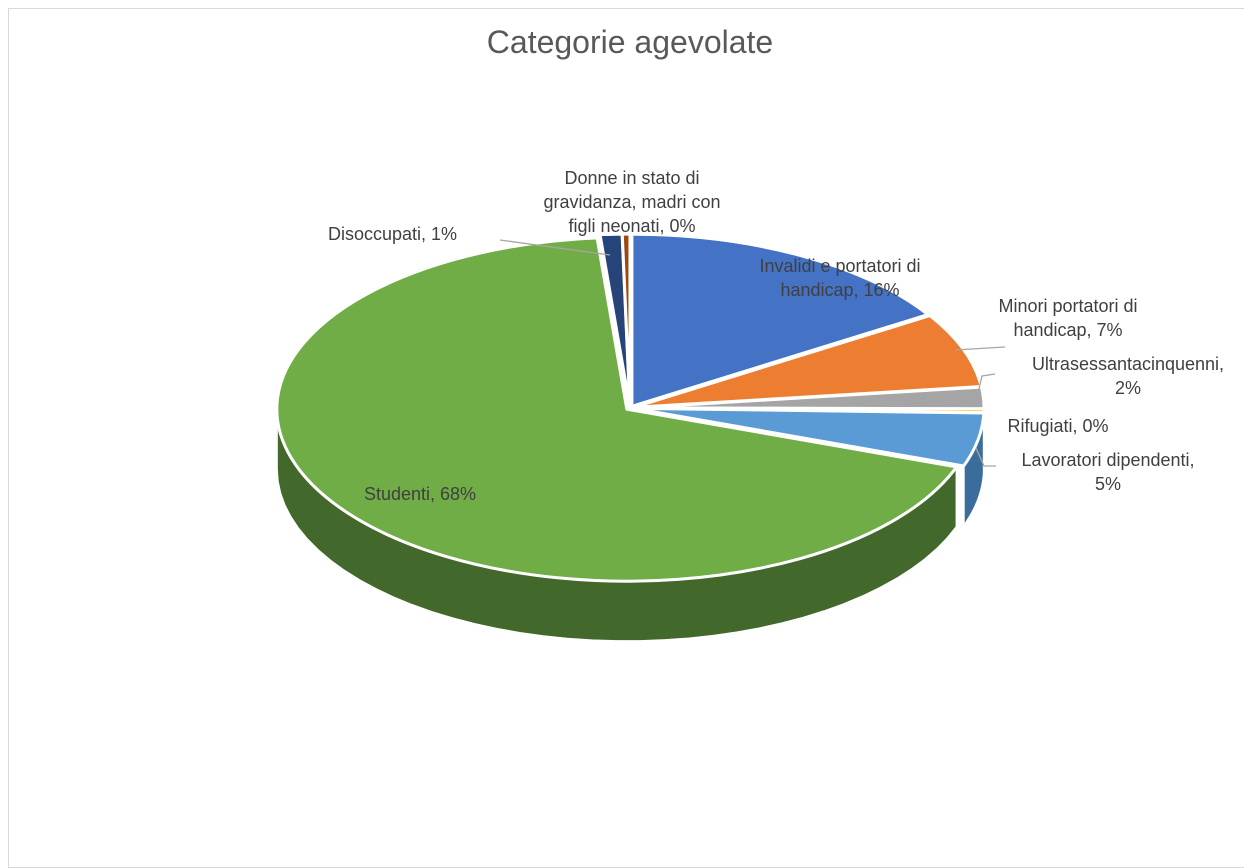 The width and height of the screenshot is (1244, 868). I want to click on data-label-line: Invalidi e portatori di, so click(839, 266).